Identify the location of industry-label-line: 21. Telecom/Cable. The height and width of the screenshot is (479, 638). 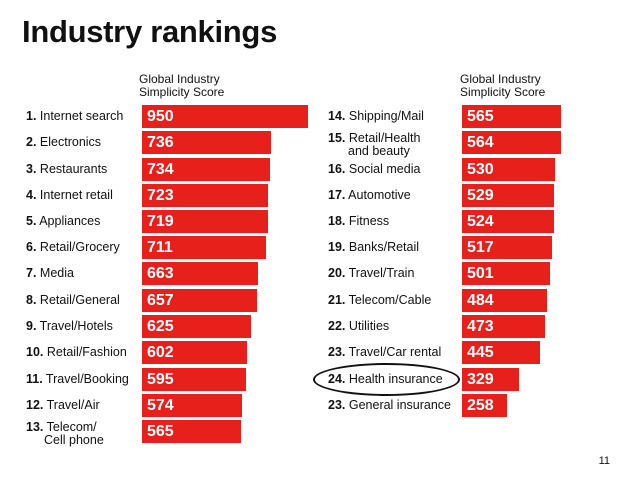
(380, 300).